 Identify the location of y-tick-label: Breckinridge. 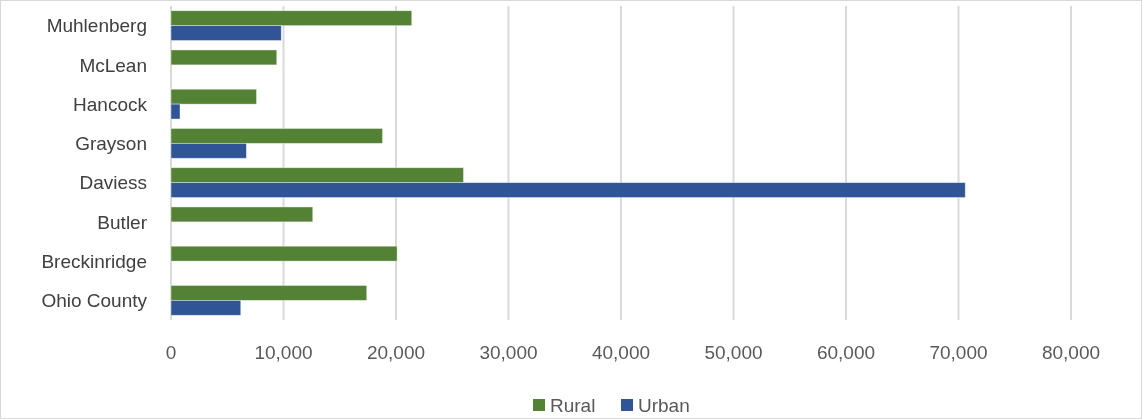
(94, 261).